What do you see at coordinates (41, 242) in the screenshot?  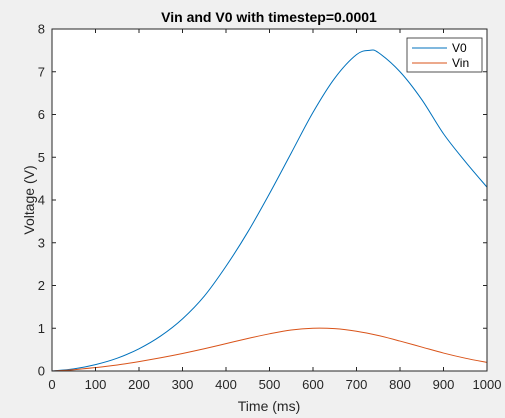 I see `y-tick-label: 3` at bounding box center [41, 242].